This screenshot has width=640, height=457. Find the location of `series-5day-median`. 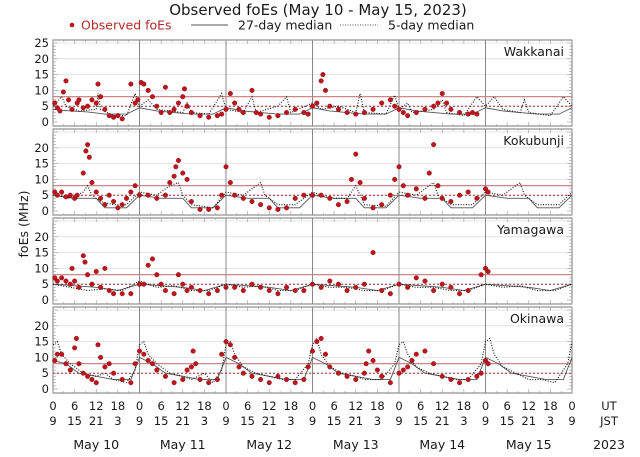

series-5day-median is located at coordinates (312, 104).